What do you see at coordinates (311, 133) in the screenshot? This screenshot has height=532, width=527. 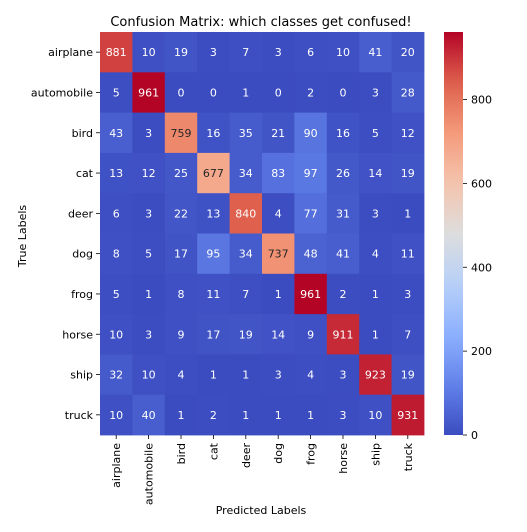 I see `cell-value-2-6: 90` at bounding box center [311, 133].